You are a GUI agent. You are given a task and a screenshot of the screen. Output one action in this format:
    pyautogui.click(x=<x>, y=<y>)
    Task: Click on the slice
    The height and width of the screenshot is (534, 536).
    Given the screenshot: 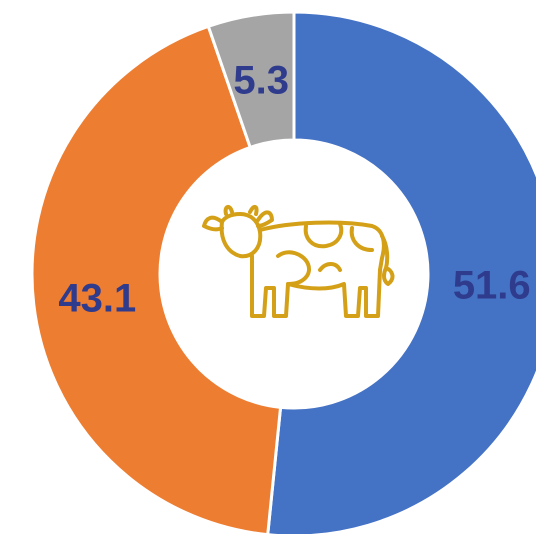 What is the action you would take?
    pyautogui.click(x=251, y=80)
    